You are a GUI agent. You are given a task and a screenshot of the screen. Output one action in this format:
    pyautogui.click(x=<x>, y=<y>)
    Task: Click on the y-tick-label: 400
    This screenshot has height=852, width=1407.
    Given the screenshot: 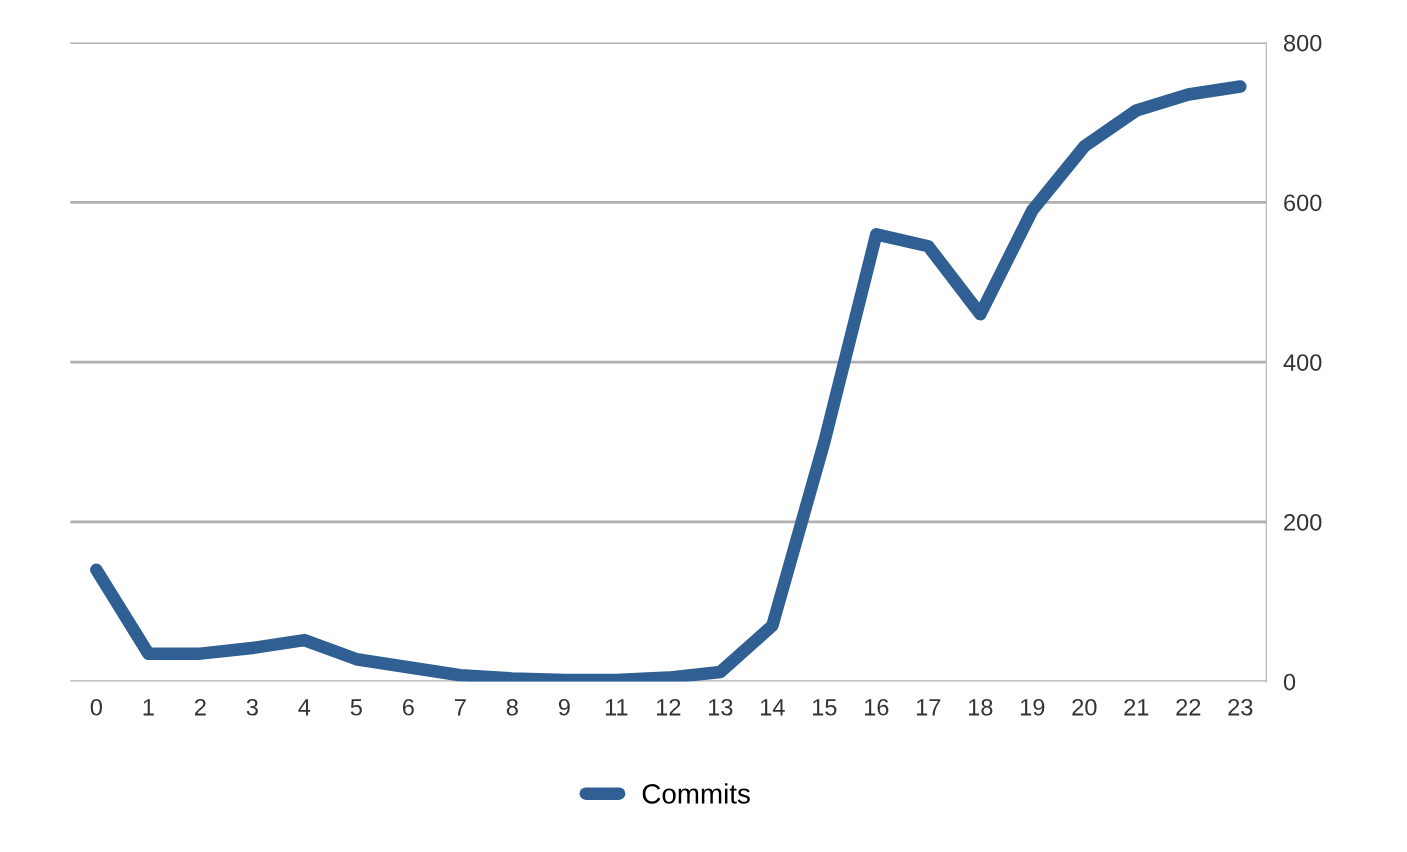 What is the action you would take?
    pyautogui.click(x=1302, y=362)
    